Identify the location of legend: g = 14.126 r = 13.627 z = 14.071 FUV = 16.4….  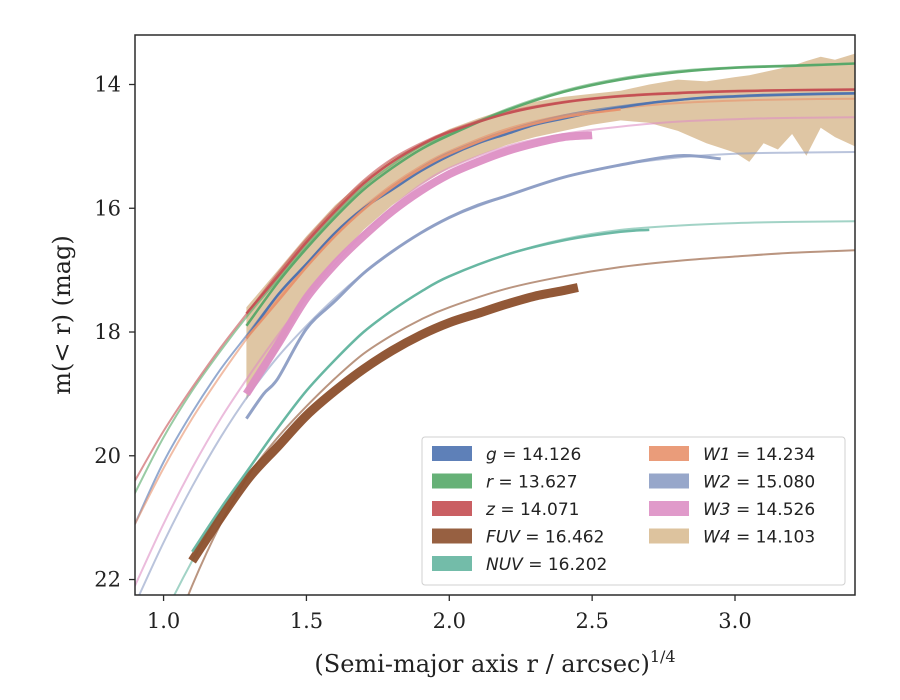
(633, 511).